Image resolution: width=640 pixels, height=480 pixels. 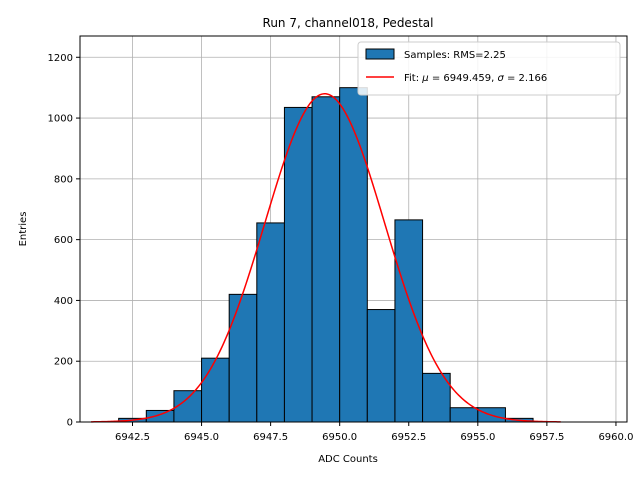 I want to click on legend-label-samples: Samples: RMS=2.25, so click(x=455, y=55).